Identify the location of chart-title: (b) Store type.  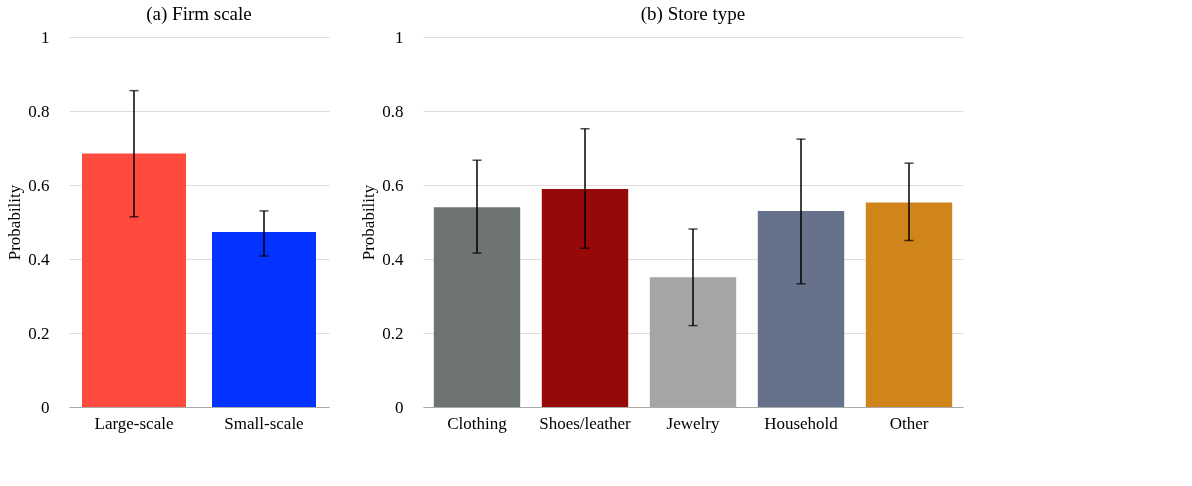
(693, 14).